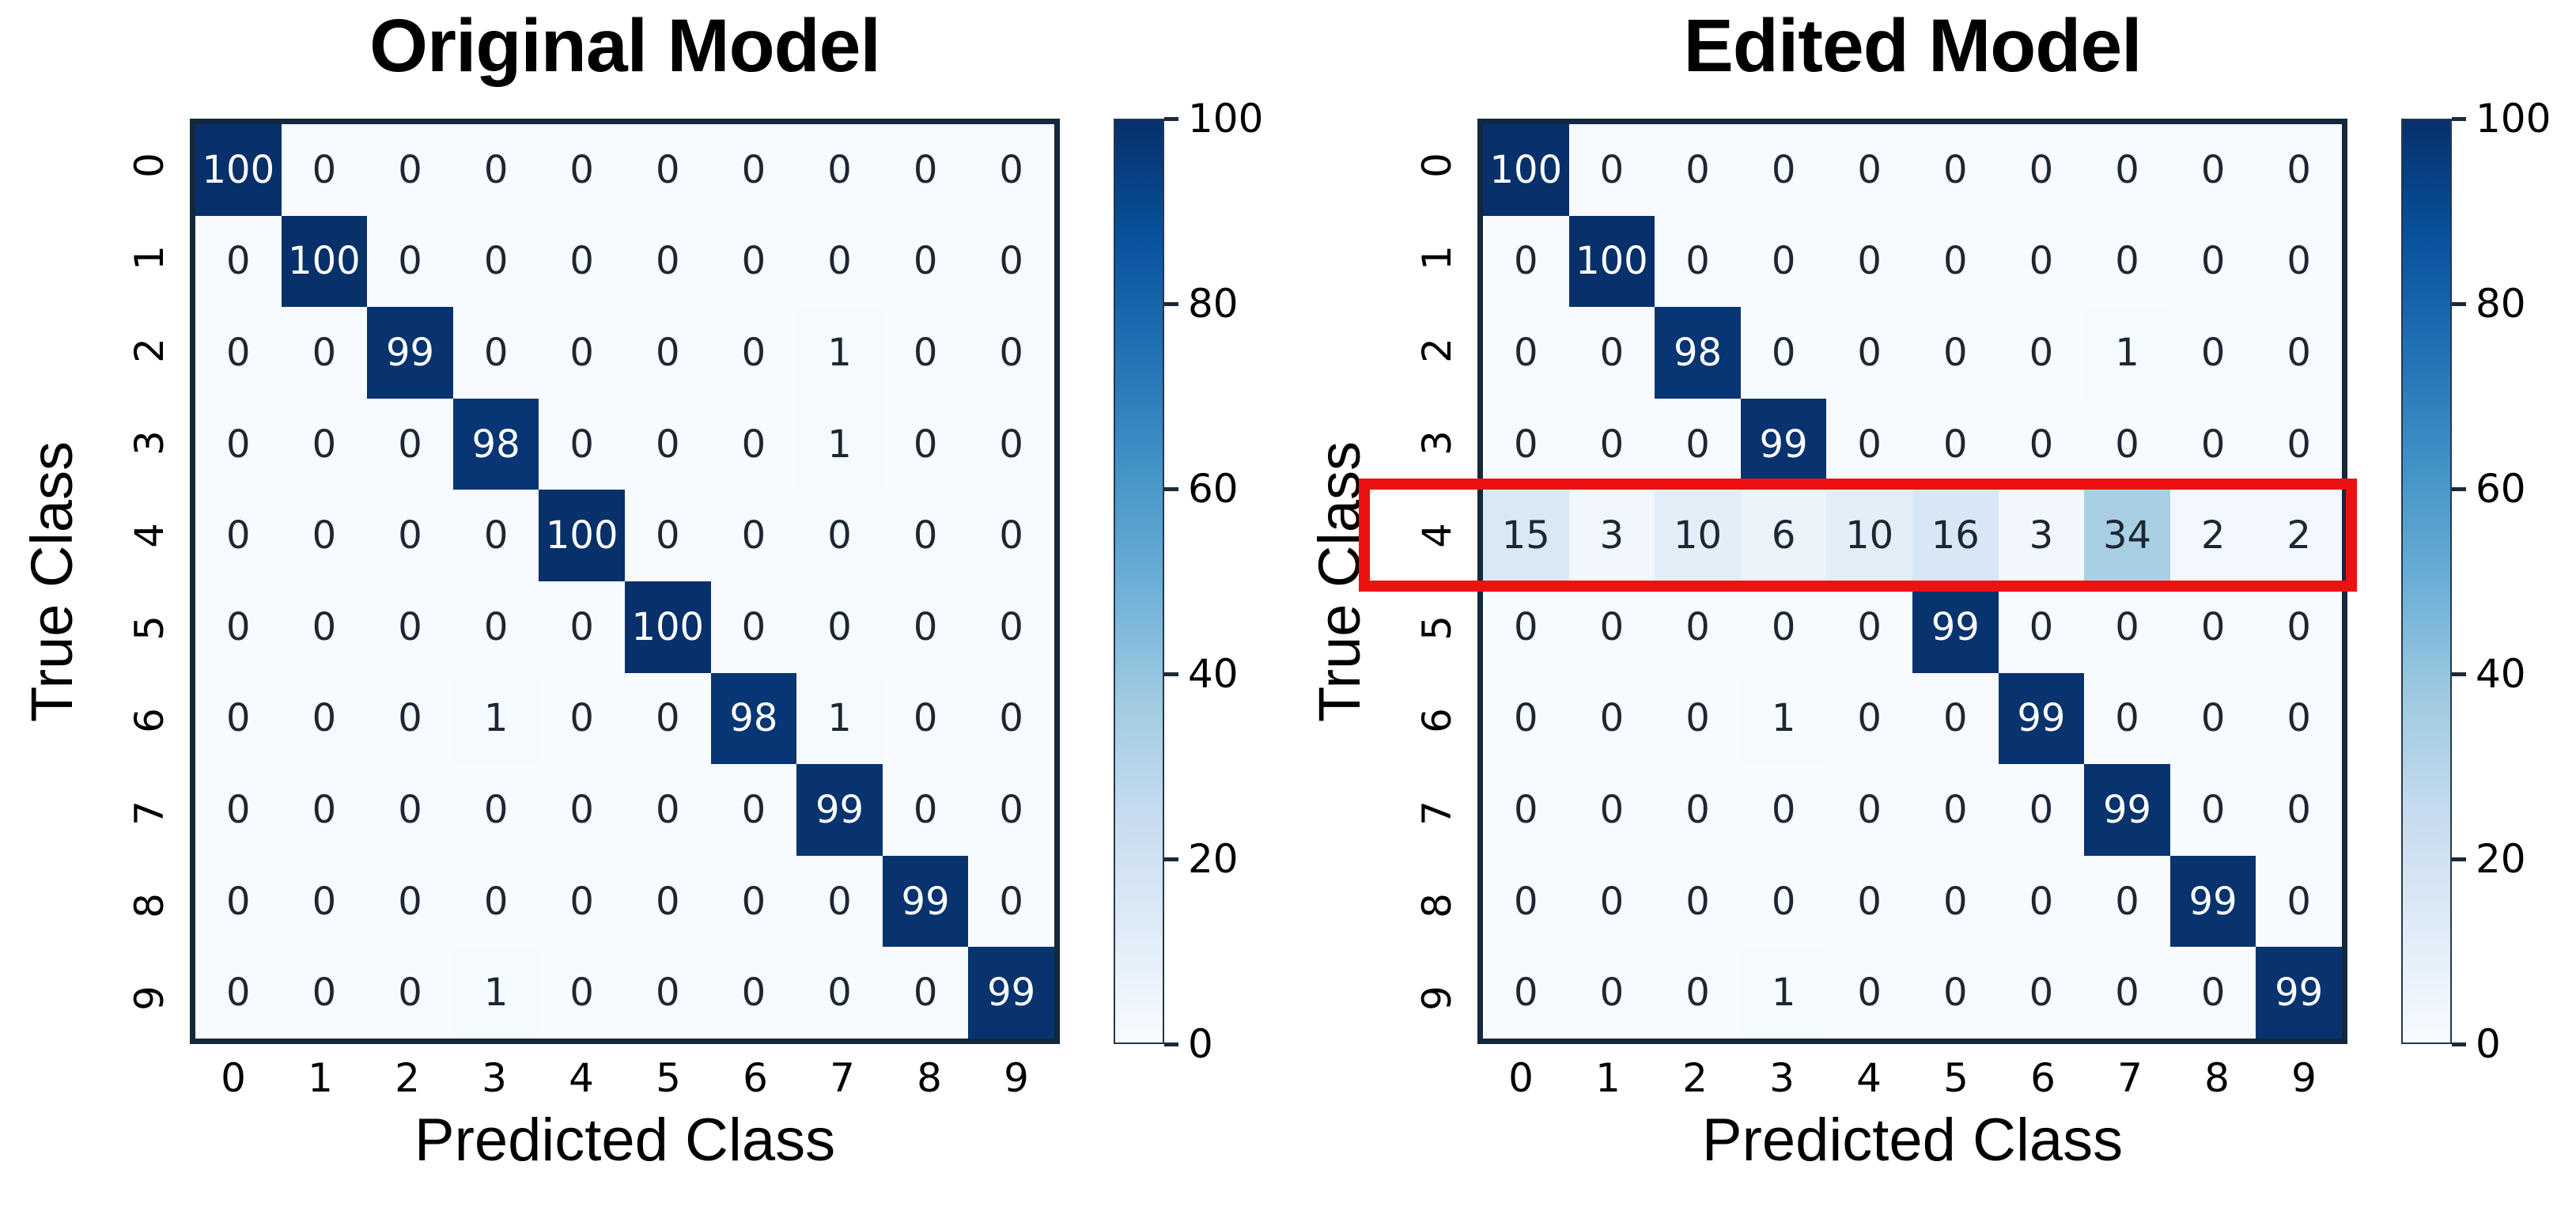 Image resolution: width=2576 pixels, height=1207 pixels. Describe the element at coordinates (1437, 998) in the screenshot. I see `y-tick-label: 9` at that location.